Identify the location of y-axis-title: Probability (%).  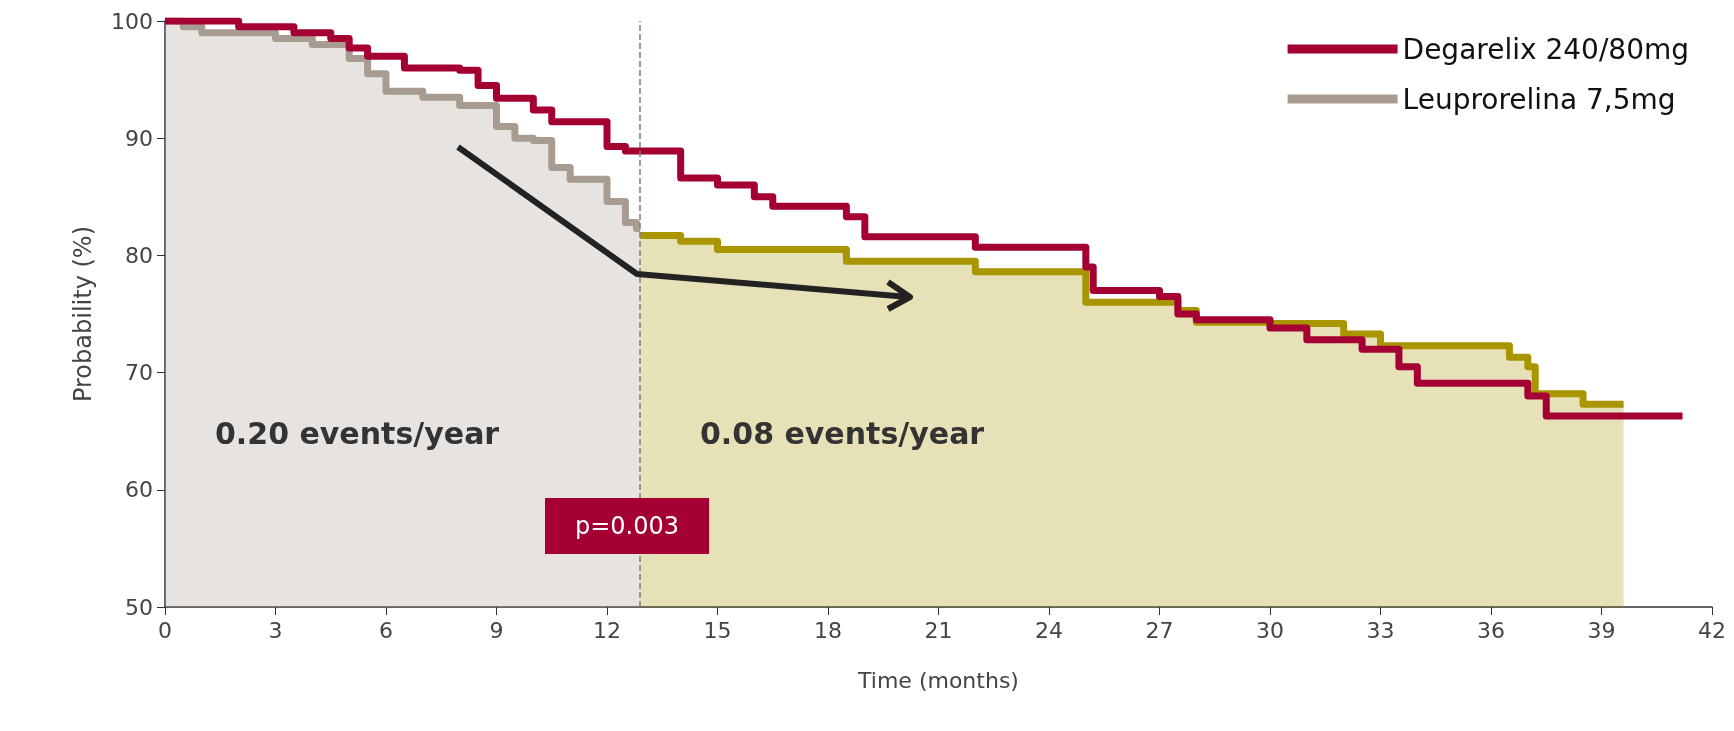
(83, 314).